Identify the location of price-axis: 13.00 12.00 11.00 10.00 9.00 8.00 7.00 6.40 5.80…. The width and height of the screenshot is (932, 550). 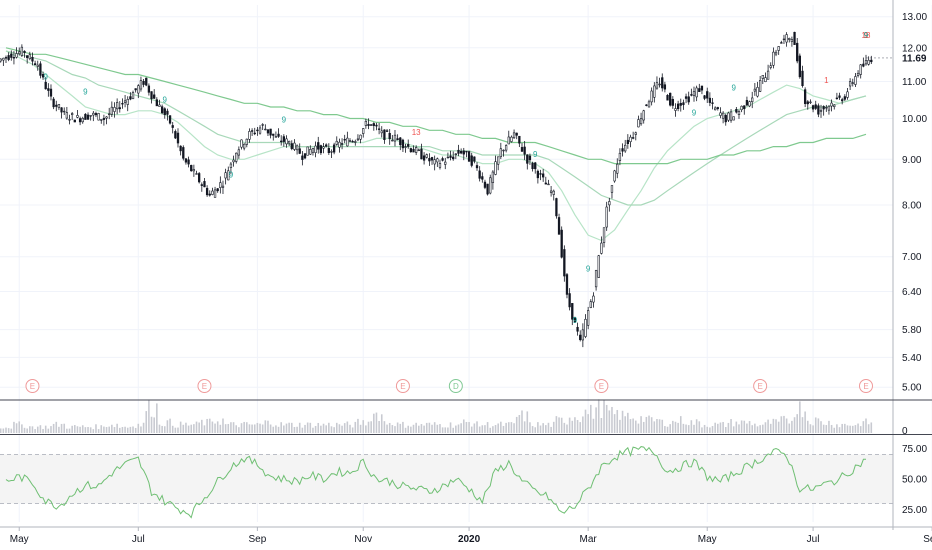
(914, 264).